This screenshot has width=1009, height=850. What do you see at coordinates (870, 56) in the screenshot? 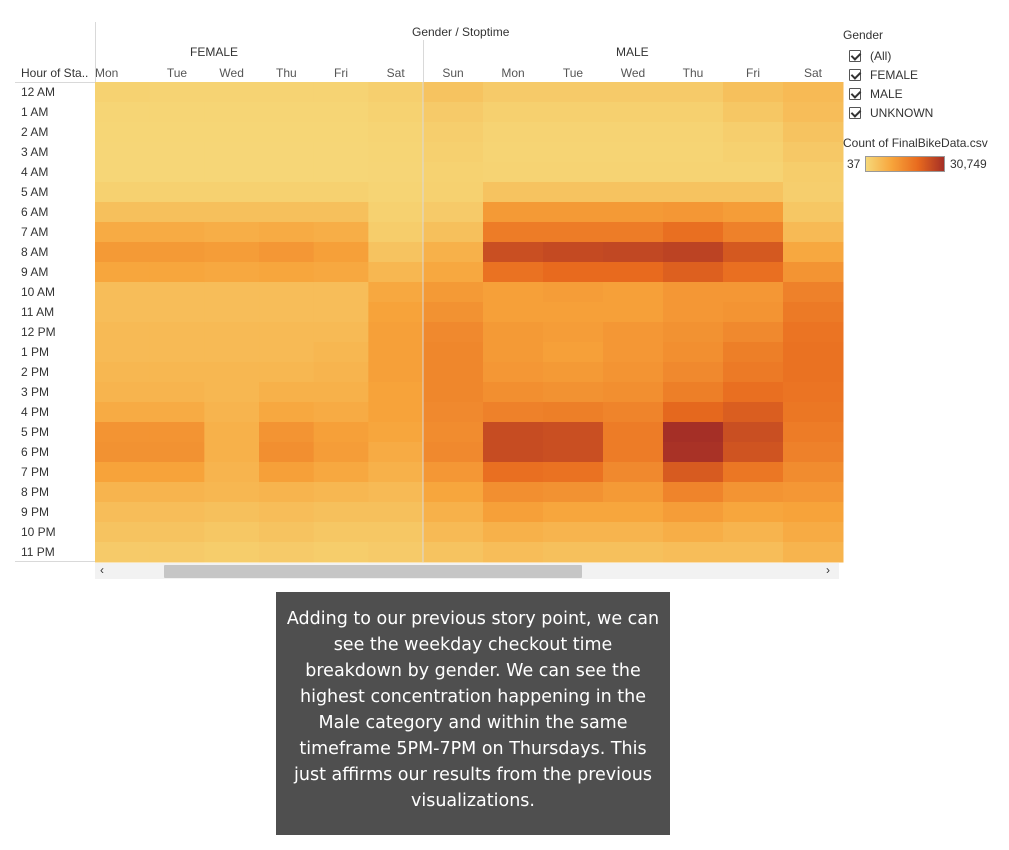
I see `filter-option-all: (All)` at bounding box center [870, 56].